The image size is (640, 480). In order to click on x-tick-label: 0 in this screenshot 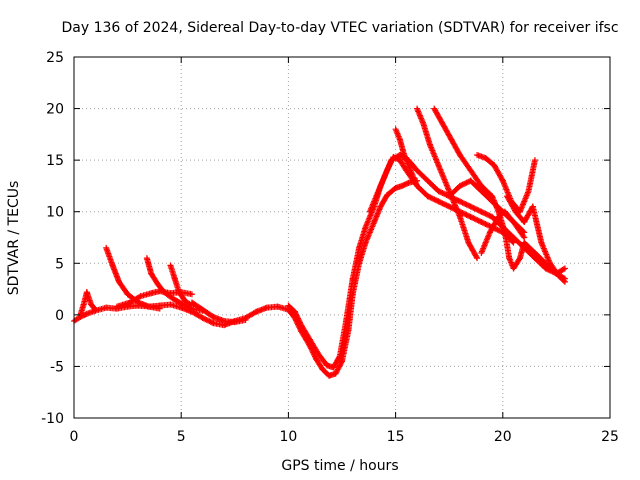, I will do `click(74, 437)`.